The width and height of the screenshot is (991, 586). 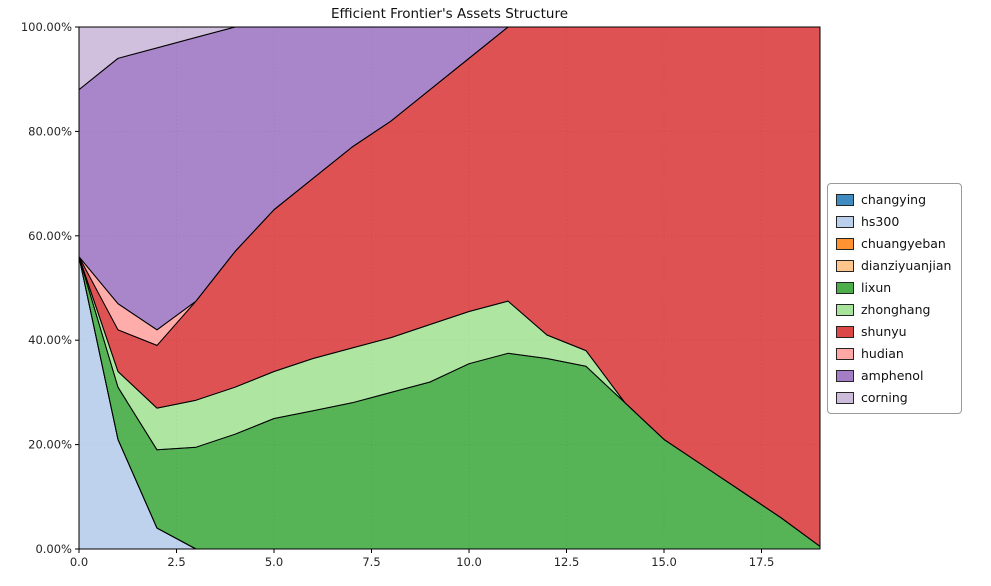 What do you see at coordinates (50, 131) in the screenshot?
I see `y-tick-label: 80.00%` at bounding box center [50, 131].